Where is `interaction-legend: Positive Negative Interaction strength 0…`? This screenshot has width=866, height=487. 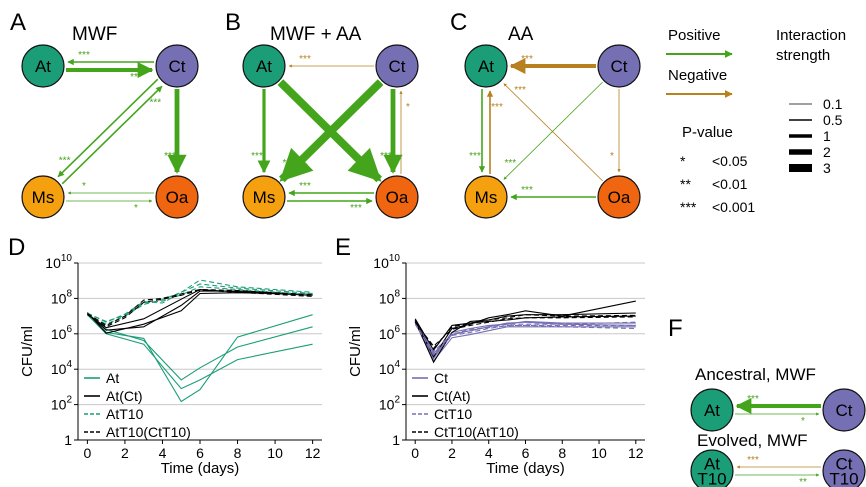 interaction-legend: Positive Negative Interaction strength 0… is located at coordinates (756, 121).